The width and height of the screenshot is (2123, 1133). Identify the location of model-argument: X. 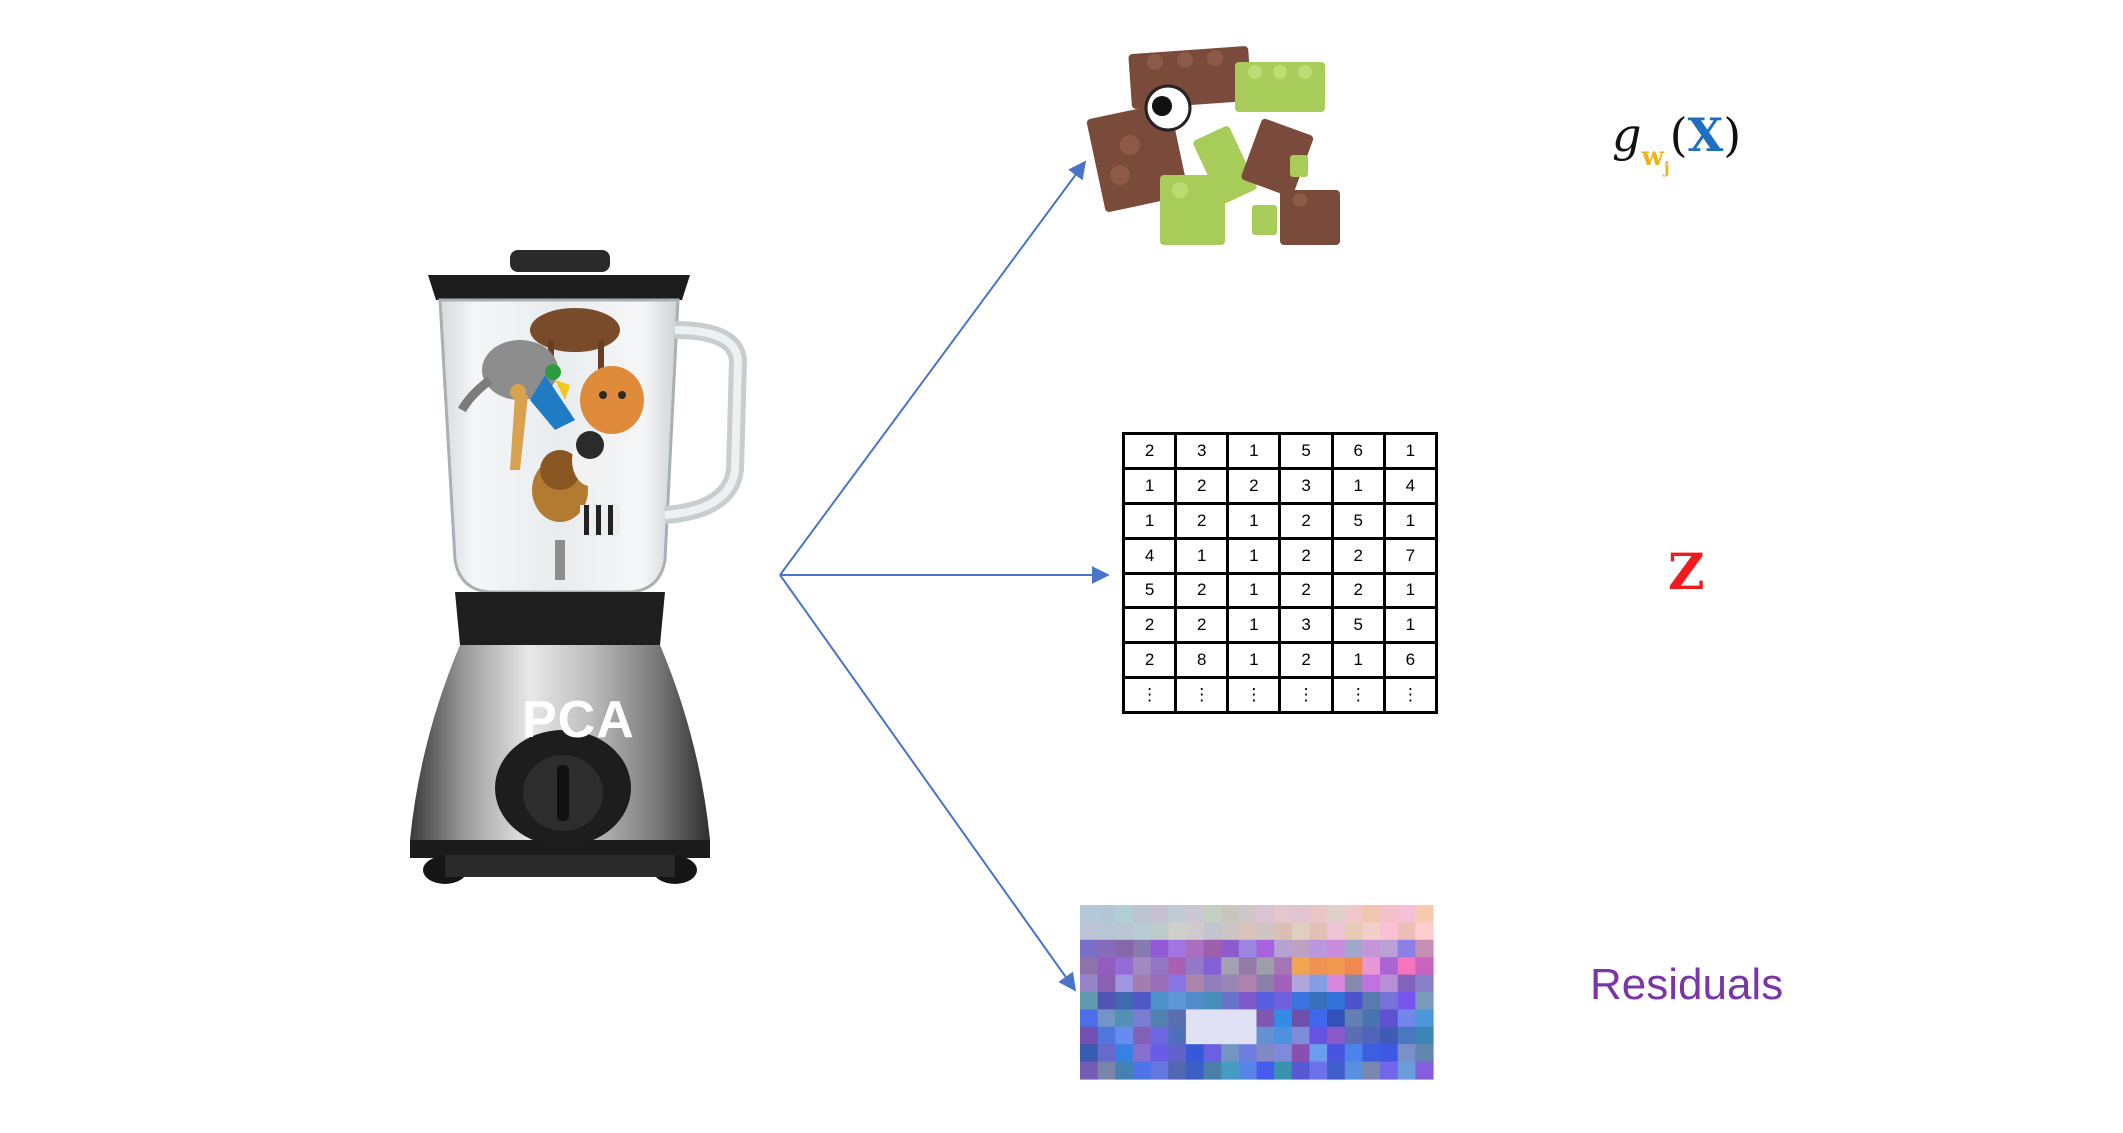
(1705, 135).